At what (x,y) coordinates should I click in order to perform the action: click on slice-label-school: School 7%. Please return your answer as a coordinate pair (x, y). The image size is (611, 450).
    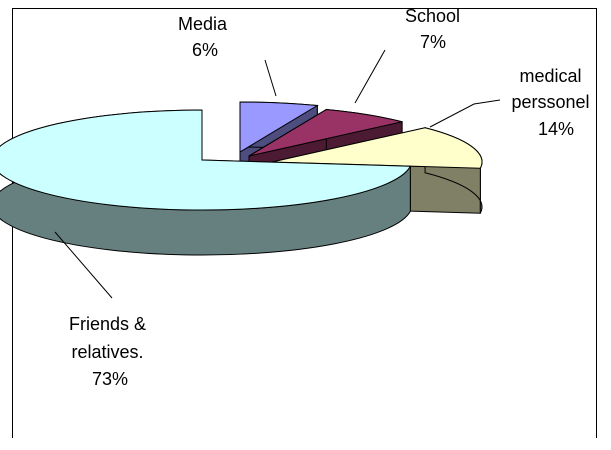
    Looking at the image, I should click on (435, 29).